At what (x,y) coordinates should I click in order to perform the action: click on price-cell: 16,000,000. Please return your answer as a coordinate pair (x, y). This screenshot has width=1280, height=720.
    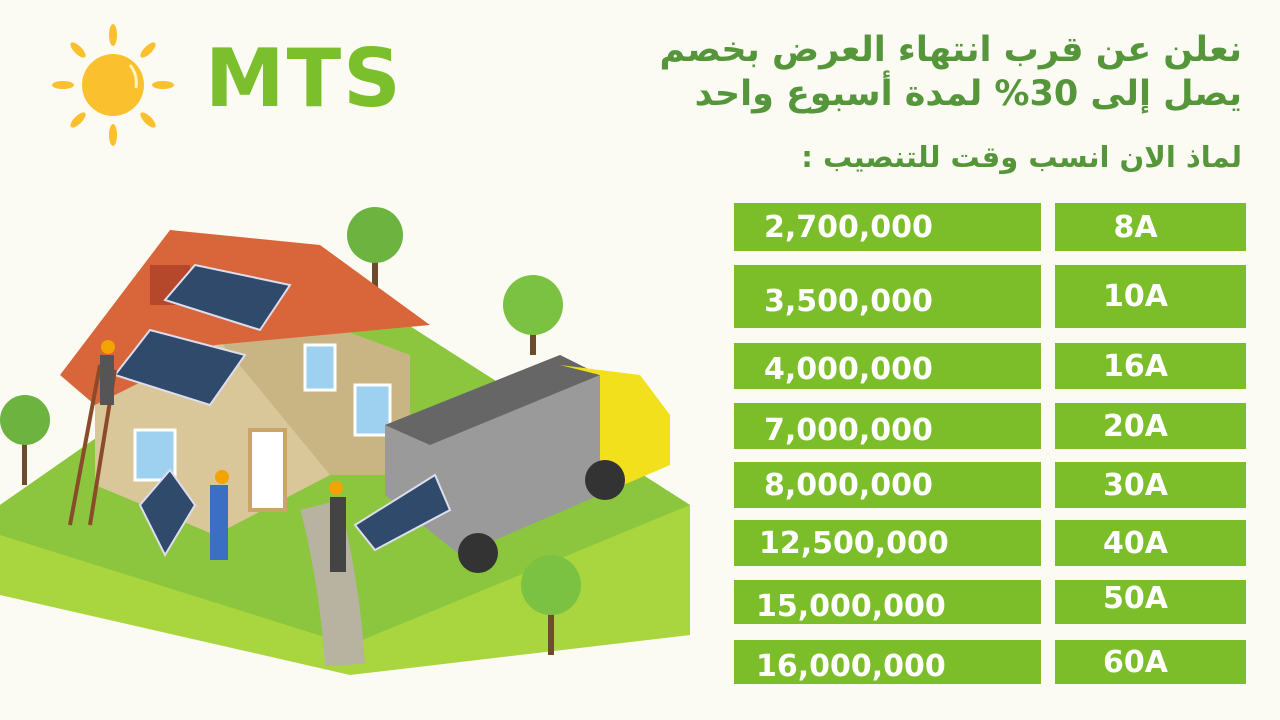
    Looking at the image, I should click on (887, 662).